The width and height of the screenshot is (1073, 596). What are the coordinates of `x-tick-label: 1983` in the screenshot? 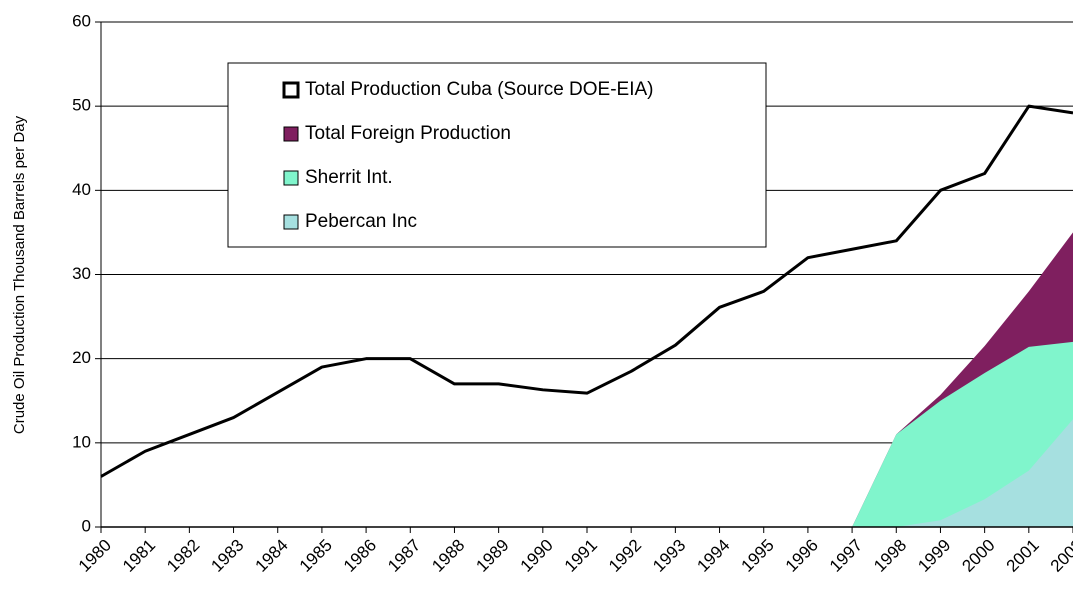 It's located at (227, 556).